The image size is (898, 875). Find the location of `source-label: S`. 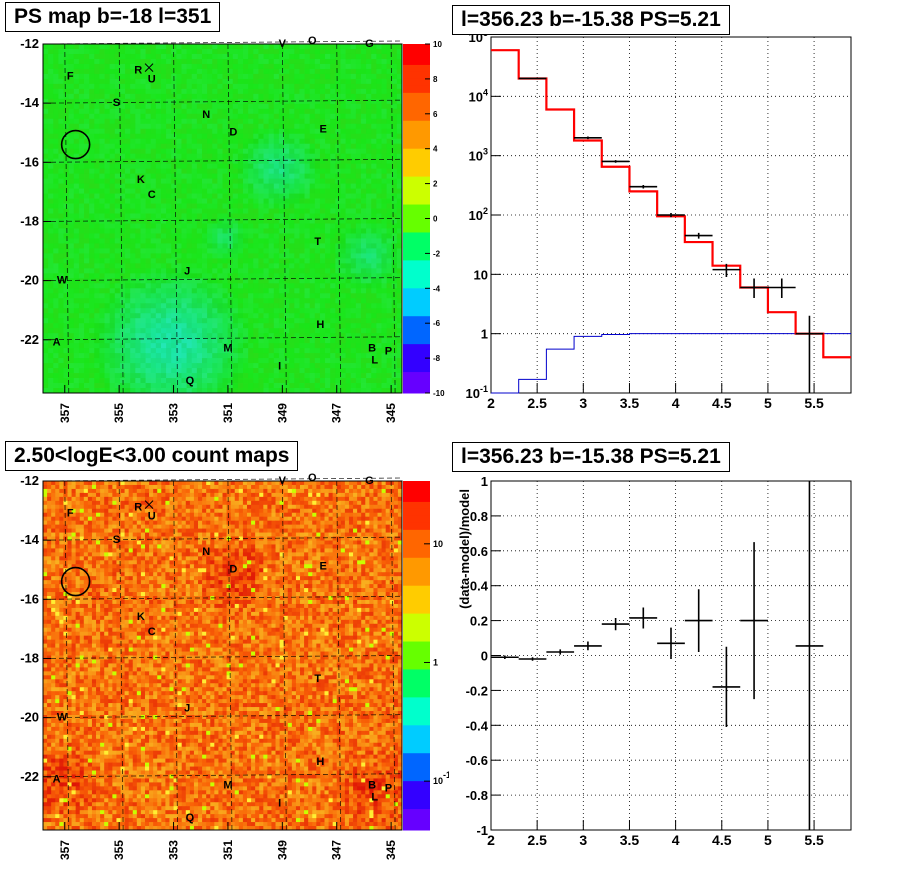

source-label: S is located at coordinates (116, 103).